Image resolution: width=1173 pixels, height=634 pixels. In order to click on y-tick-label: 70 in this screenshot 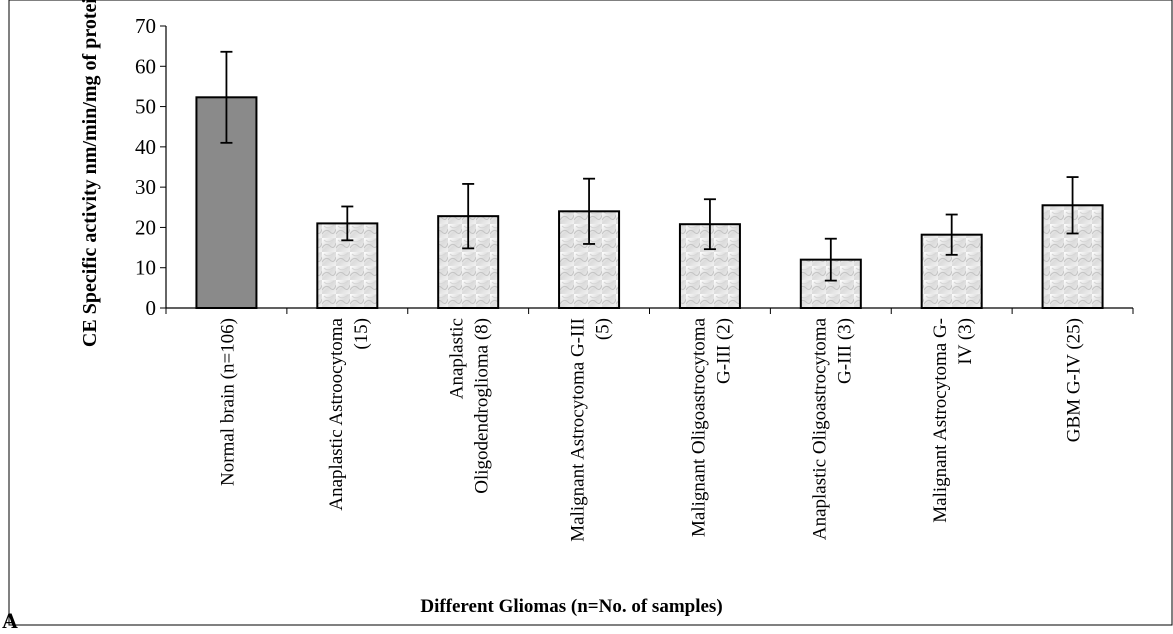, I will do `click(145, 26)`.